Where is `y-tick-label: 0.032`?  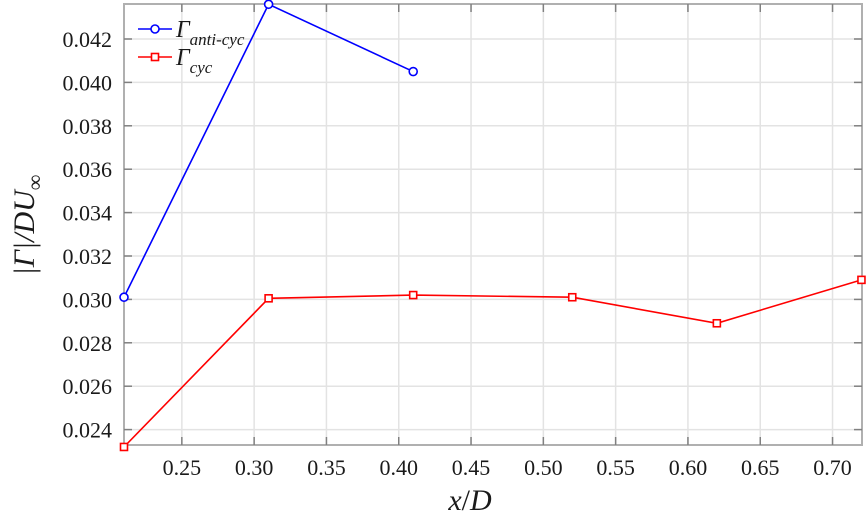 y-tick-label: 0.032 is located at coordinates (88, 256).